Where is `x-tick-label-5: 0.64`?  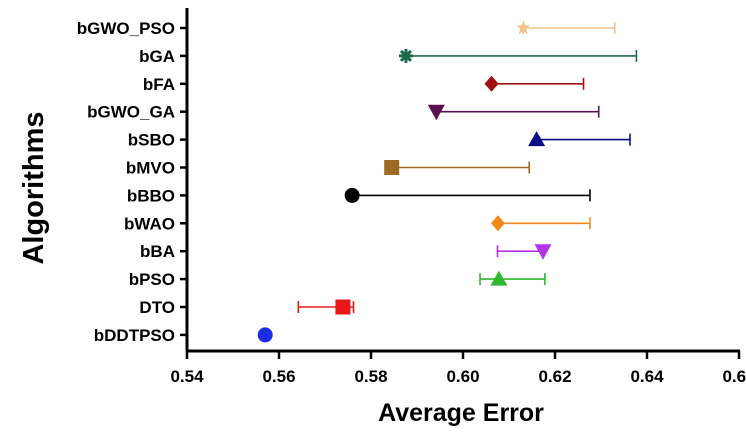 x-tick-label-5: 0.64 is located at coordinates (647, 376).